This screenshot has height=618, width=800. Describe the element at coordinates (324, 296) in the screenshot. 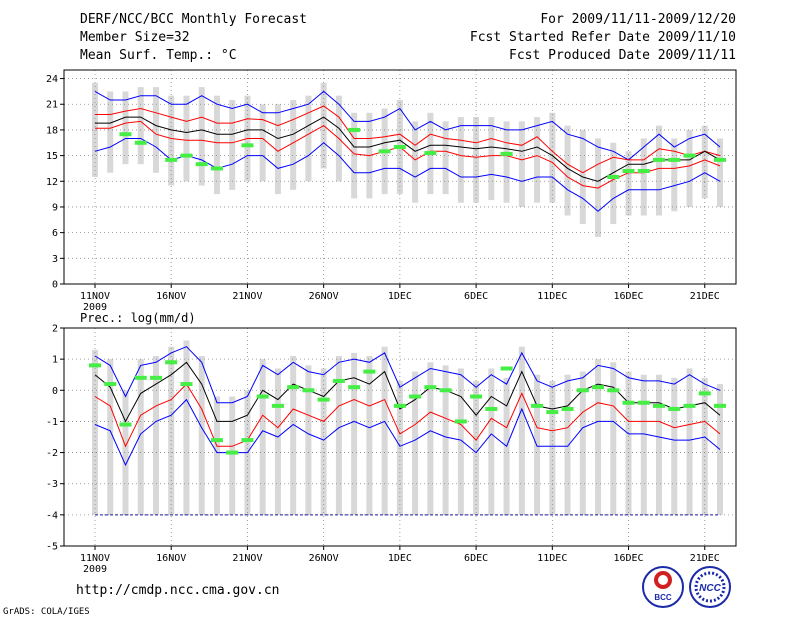

I see `xtick-label-temp-3: 26NOV` at that location.